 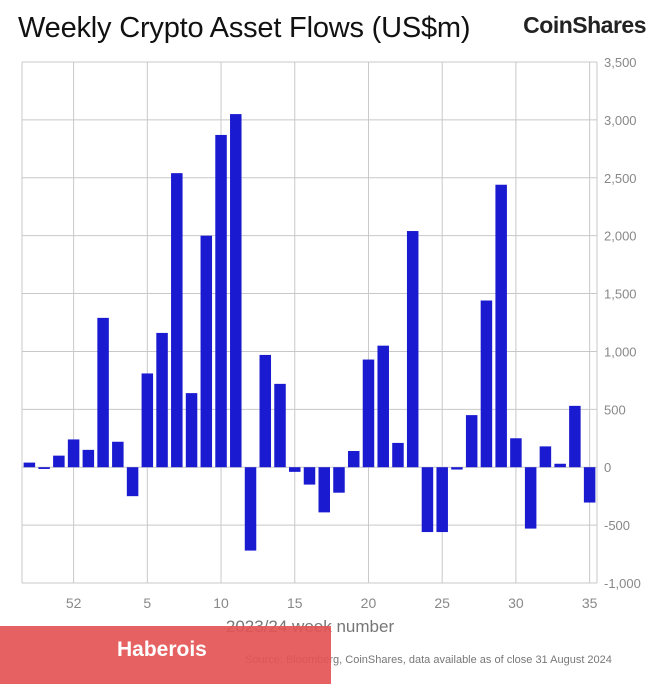 I want to click on chart-title: Weekly Crypto Asset Flows (US$m), so click(x=244, y=28).